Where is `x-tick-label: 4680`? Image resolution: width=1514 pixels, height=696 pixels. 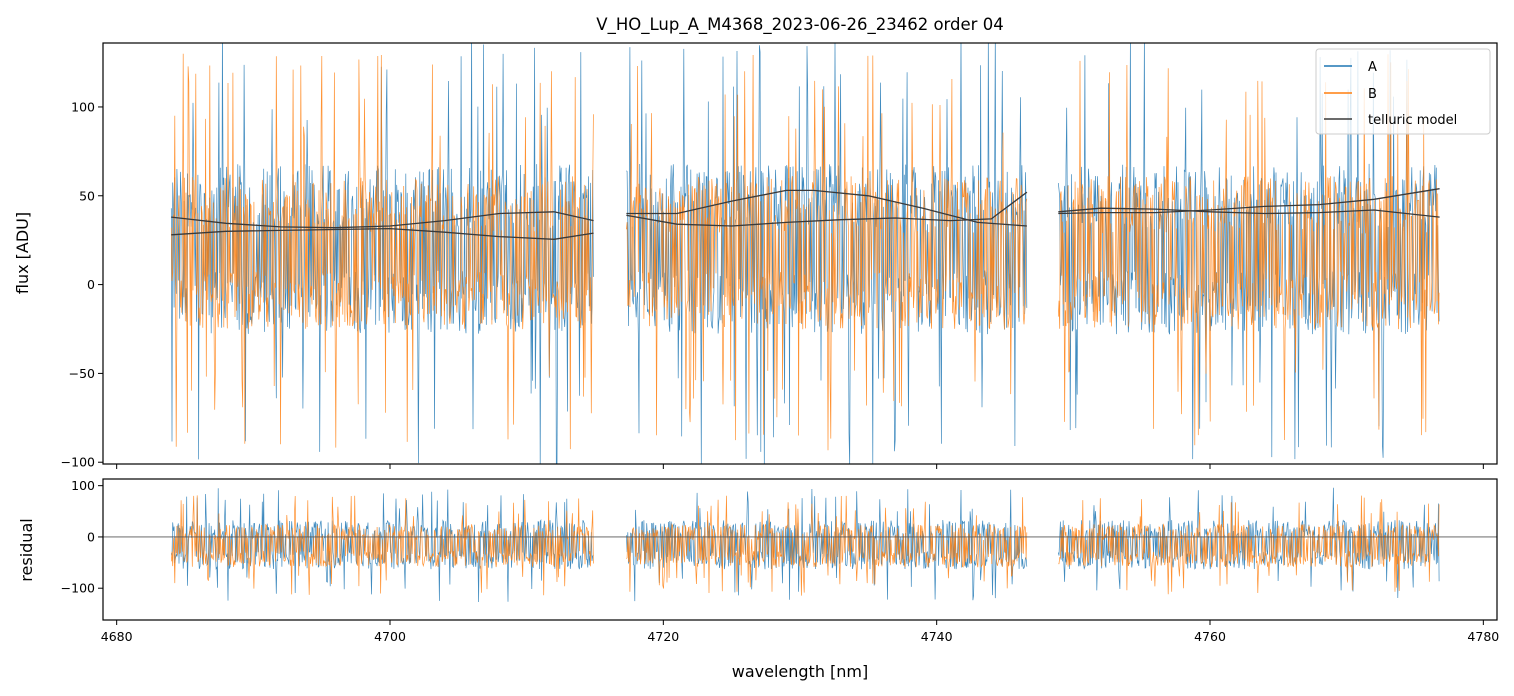
x-tick-label: 4680 is located at coordinates (117, 636).